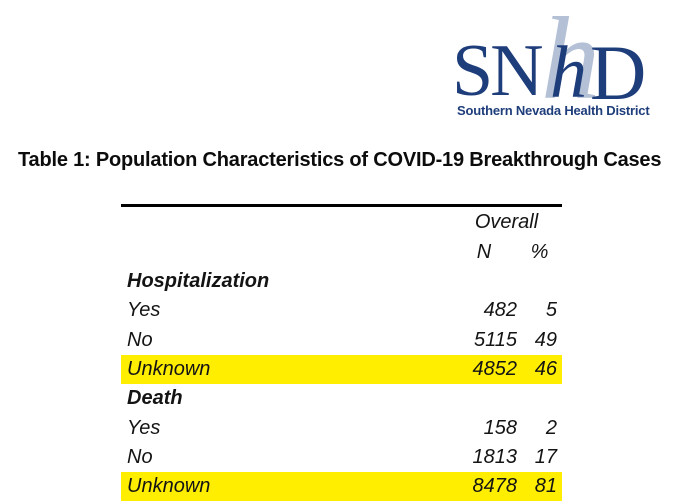  I want to click on table-row: Yes 158 2, so click(341, 427).